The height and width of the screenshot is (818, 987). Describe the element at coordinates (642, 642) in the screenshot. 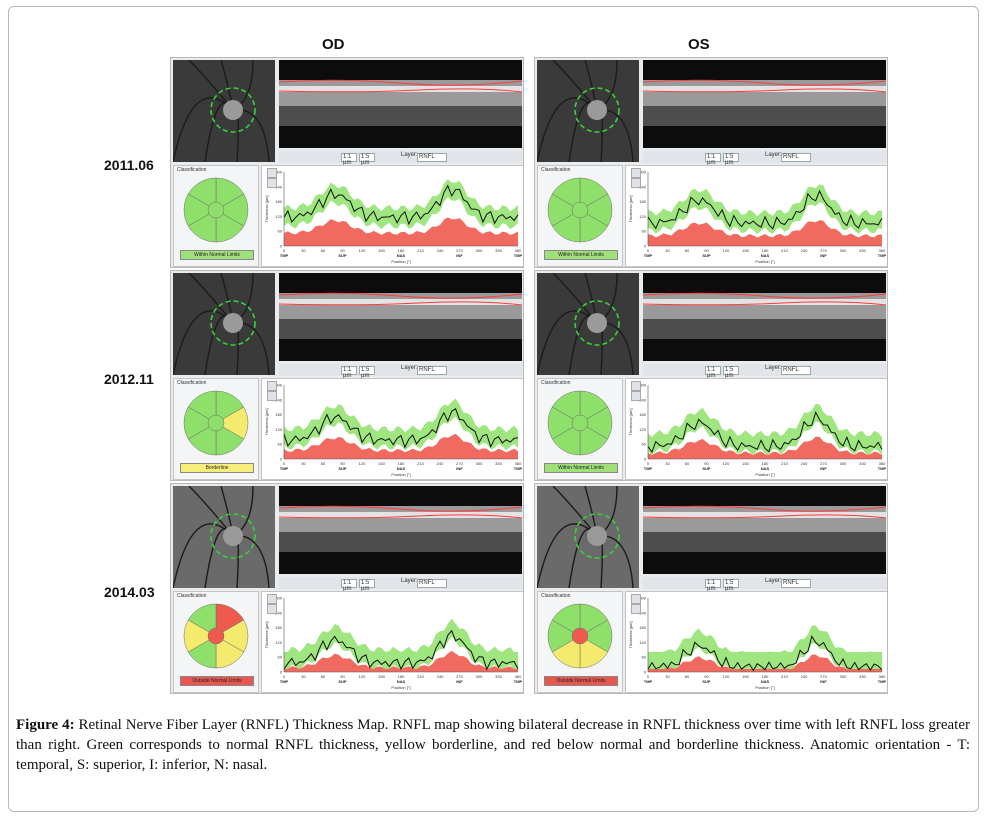

I see `y-tick-label: 120` at that location.